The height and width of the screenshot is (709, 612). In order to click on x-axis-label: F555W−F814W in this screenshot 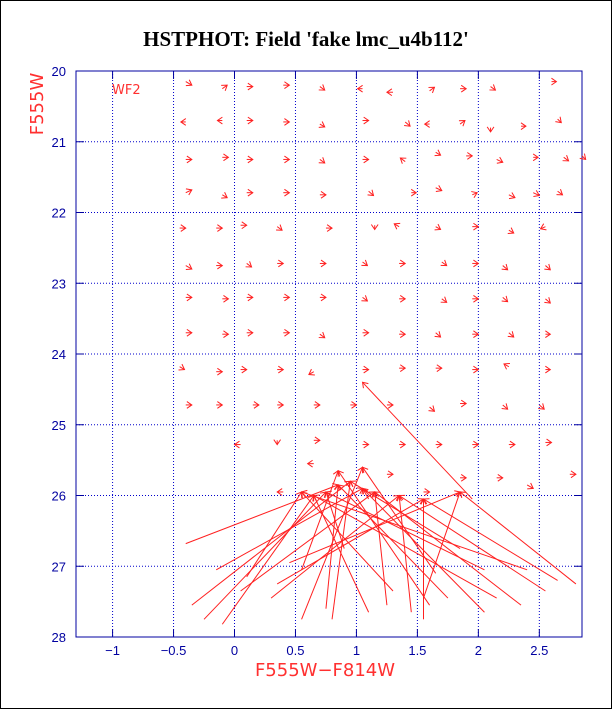, I will do `click(325, 670)`.